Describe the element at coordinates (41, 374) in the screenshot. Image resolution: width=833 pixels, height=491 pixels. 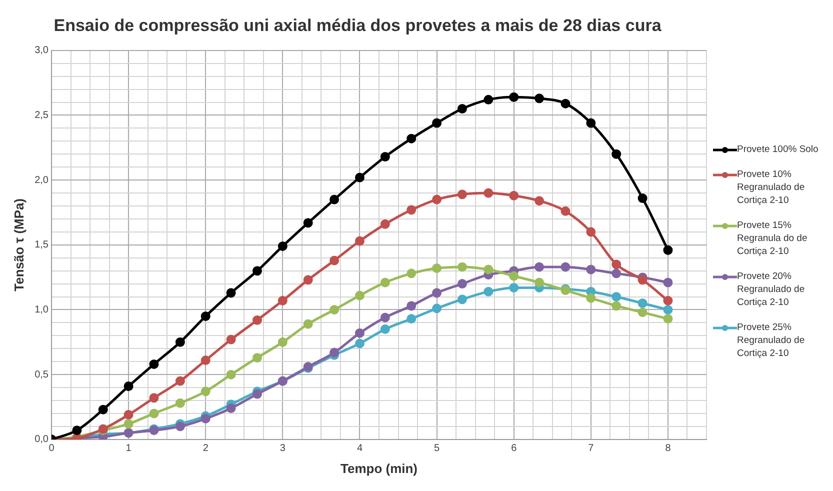
I see `y-tick-label: 0,5` at that location.